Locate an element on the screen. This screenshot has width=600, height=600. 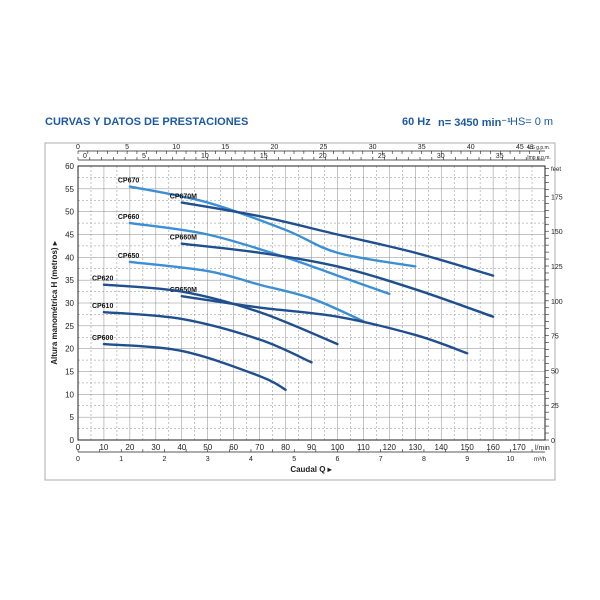
impgpm-tick-label: 10 is located at coordinates (205, 156).